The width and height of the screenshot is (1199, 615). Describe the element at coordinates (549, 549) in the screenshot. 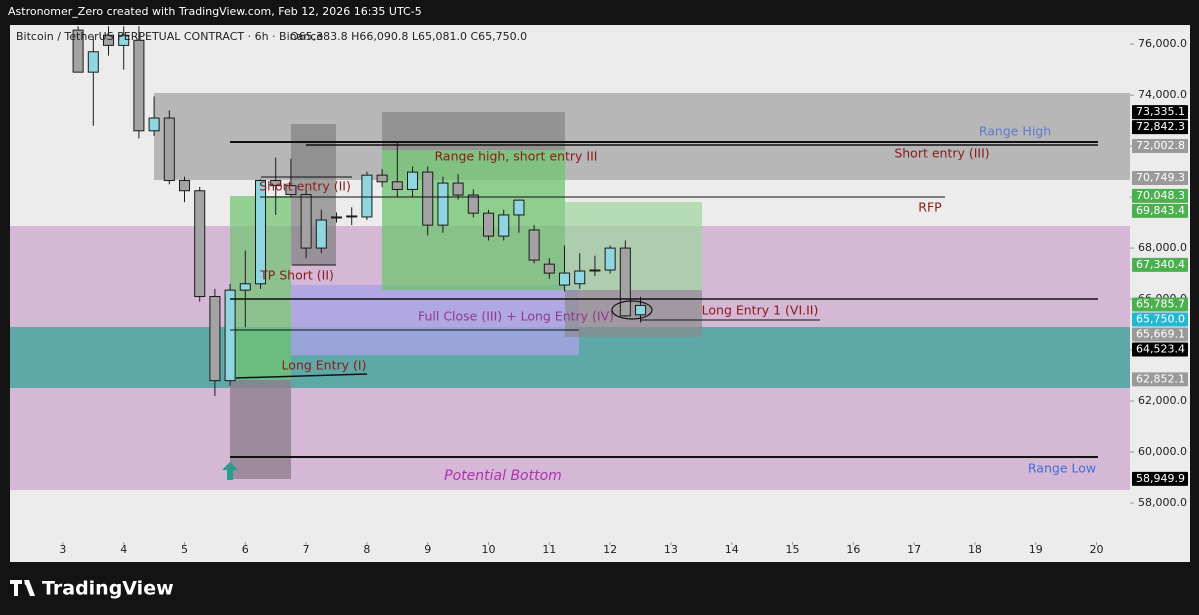

I see `x-tick-label: 11` at that location.